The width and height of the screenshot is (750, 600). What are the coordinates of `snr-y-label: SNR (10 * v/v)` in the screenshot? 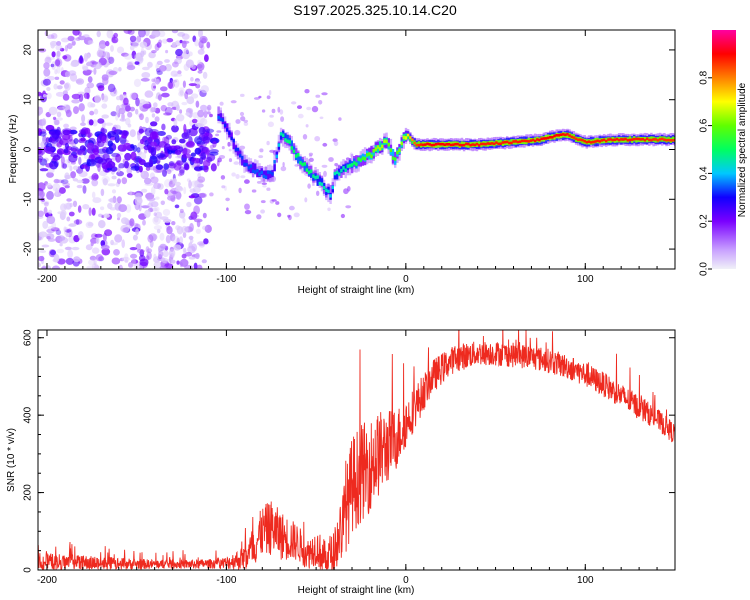 It's located at (11, 460).